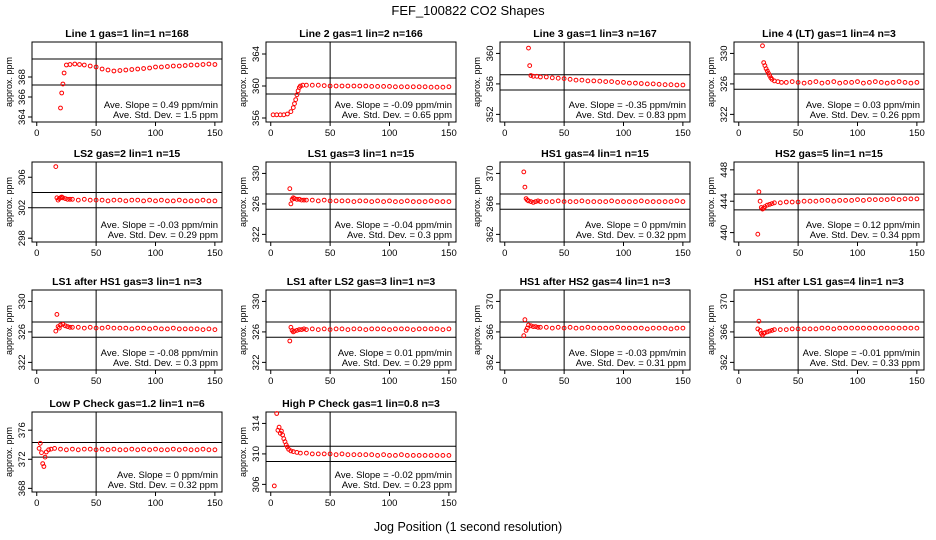 The height and width of the screenshot is (540, 936). Describe the element at coordinates (361, 404) in the screenshot. I see `panel-title: High P Check gas=1 lin=0.8 n=3` at that location.